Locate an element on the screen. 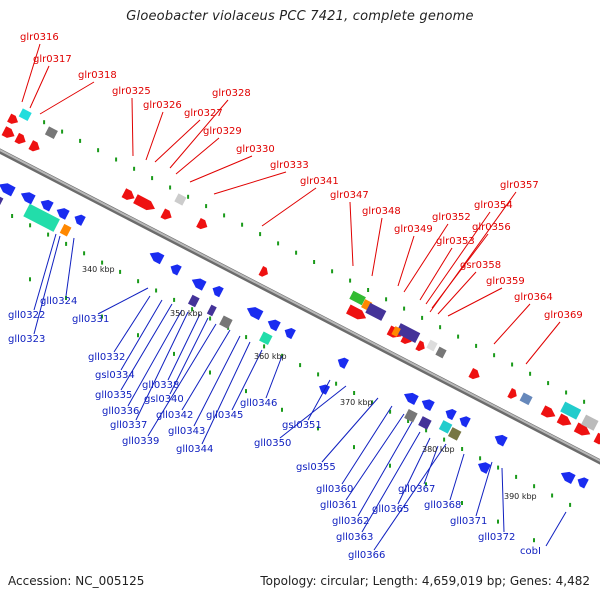 The width and height of the screenshot is (600, 600). kbp-label: 380 kbp is located at coordinates (438, 449).